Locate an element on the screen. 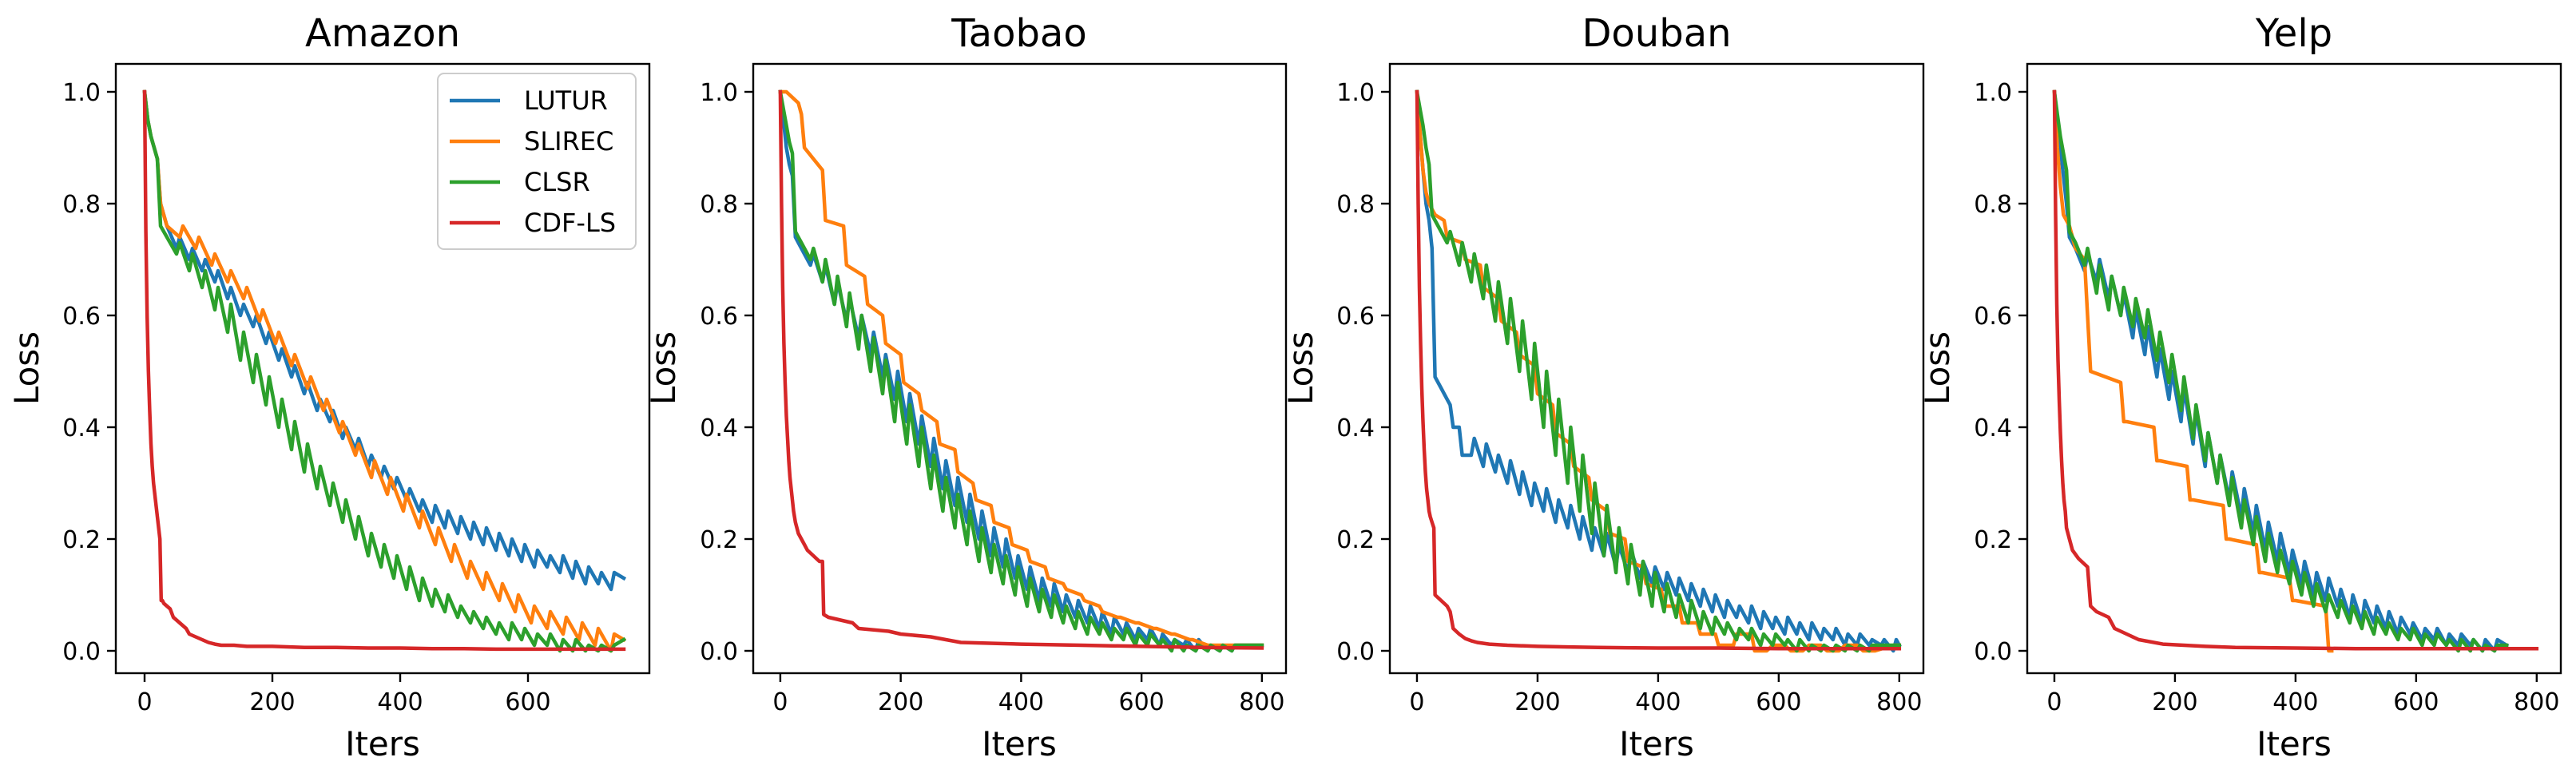  legend-label-cdf-ls: CDF-LS is located at coordinates (570, 223).